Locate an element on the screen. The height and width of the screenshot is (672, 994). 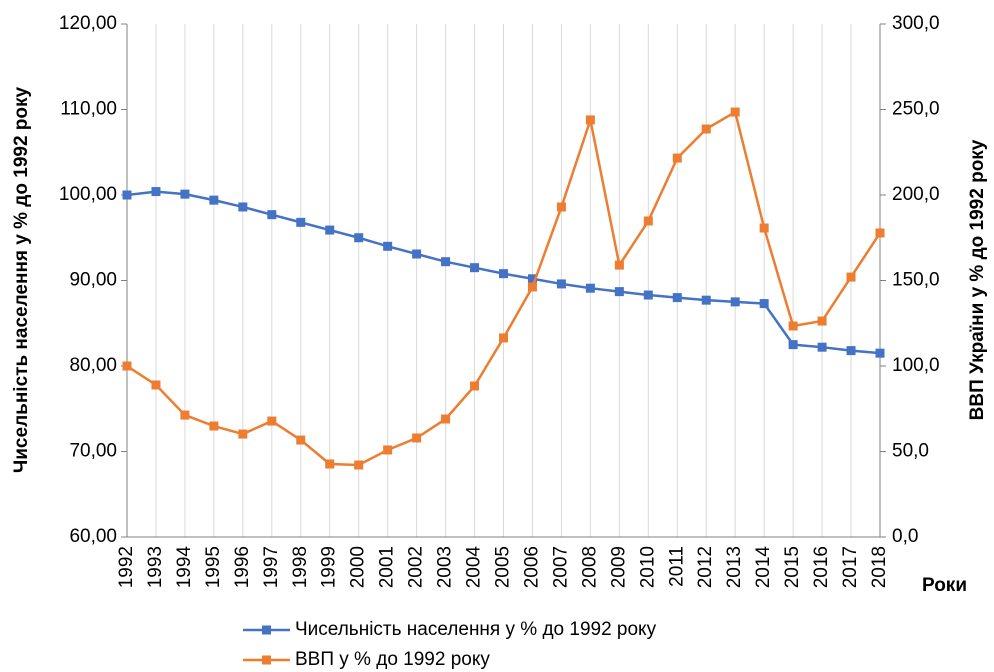
x-tick-label: 2002 is located at coordinates (416, 567).